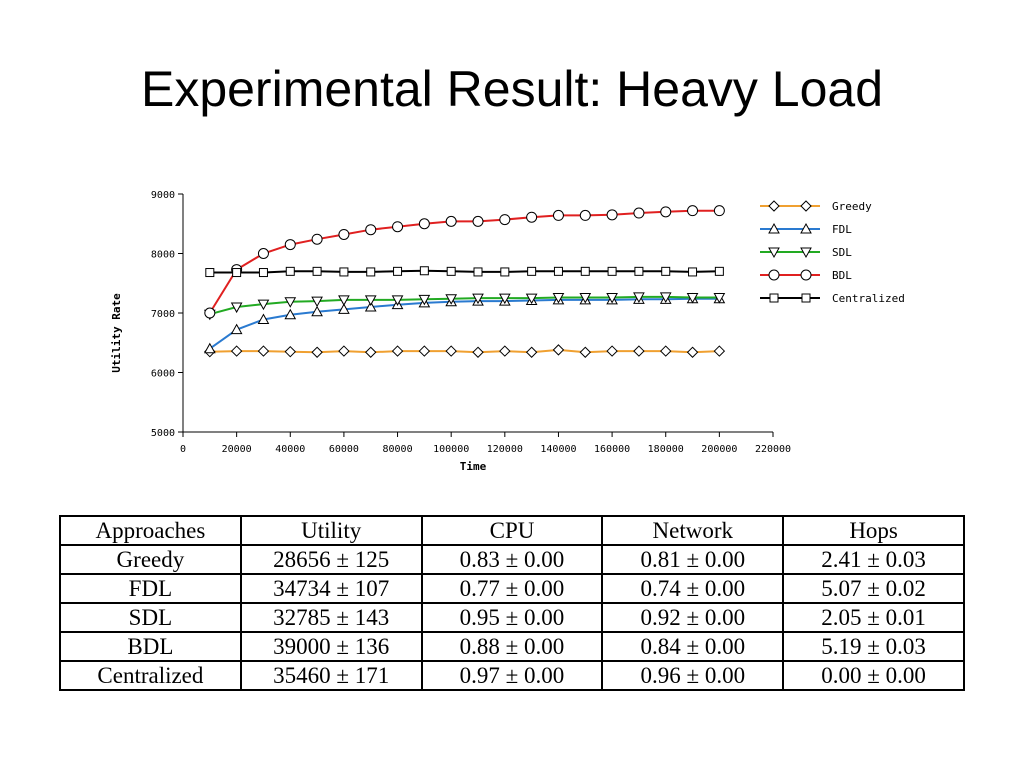 The height and width of the screenshot is (768, 1024). Describe the element at coordinates (331, 588) in the screenshot. I see `cell-utility: 34734 ± 107` at that location.